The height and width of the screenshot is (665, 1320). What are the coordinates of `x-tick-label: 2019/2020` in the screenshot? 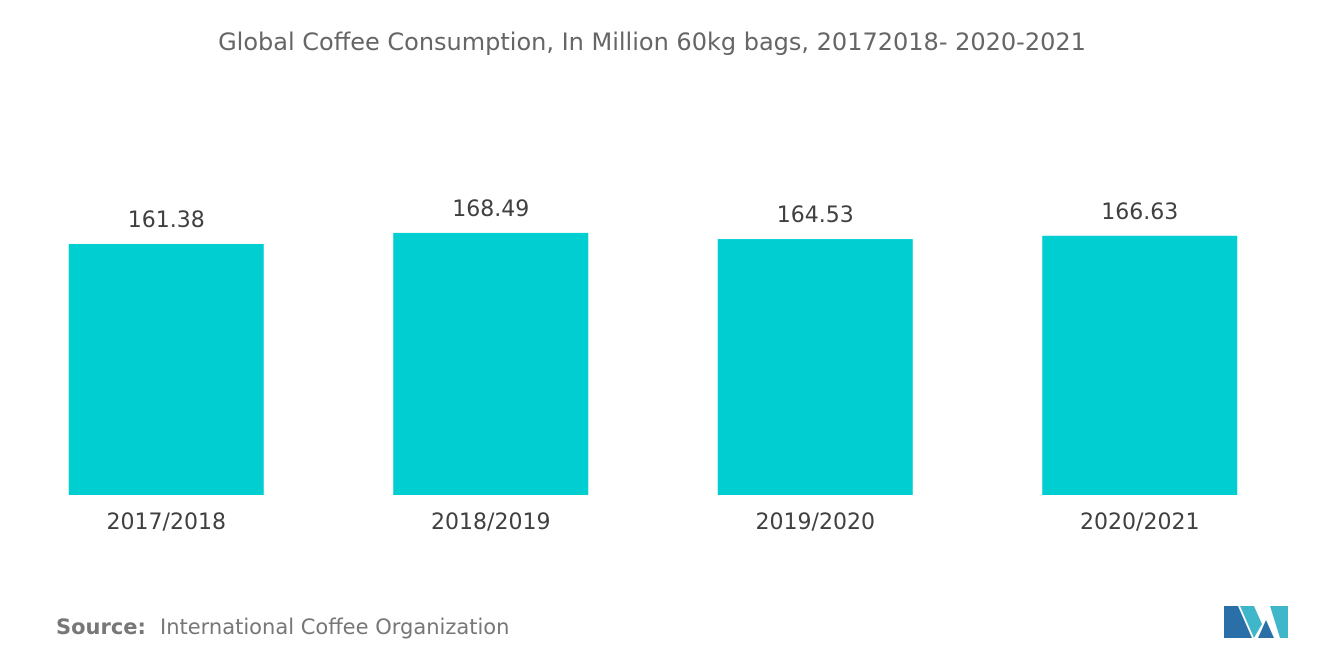 It's located at (815, 522).